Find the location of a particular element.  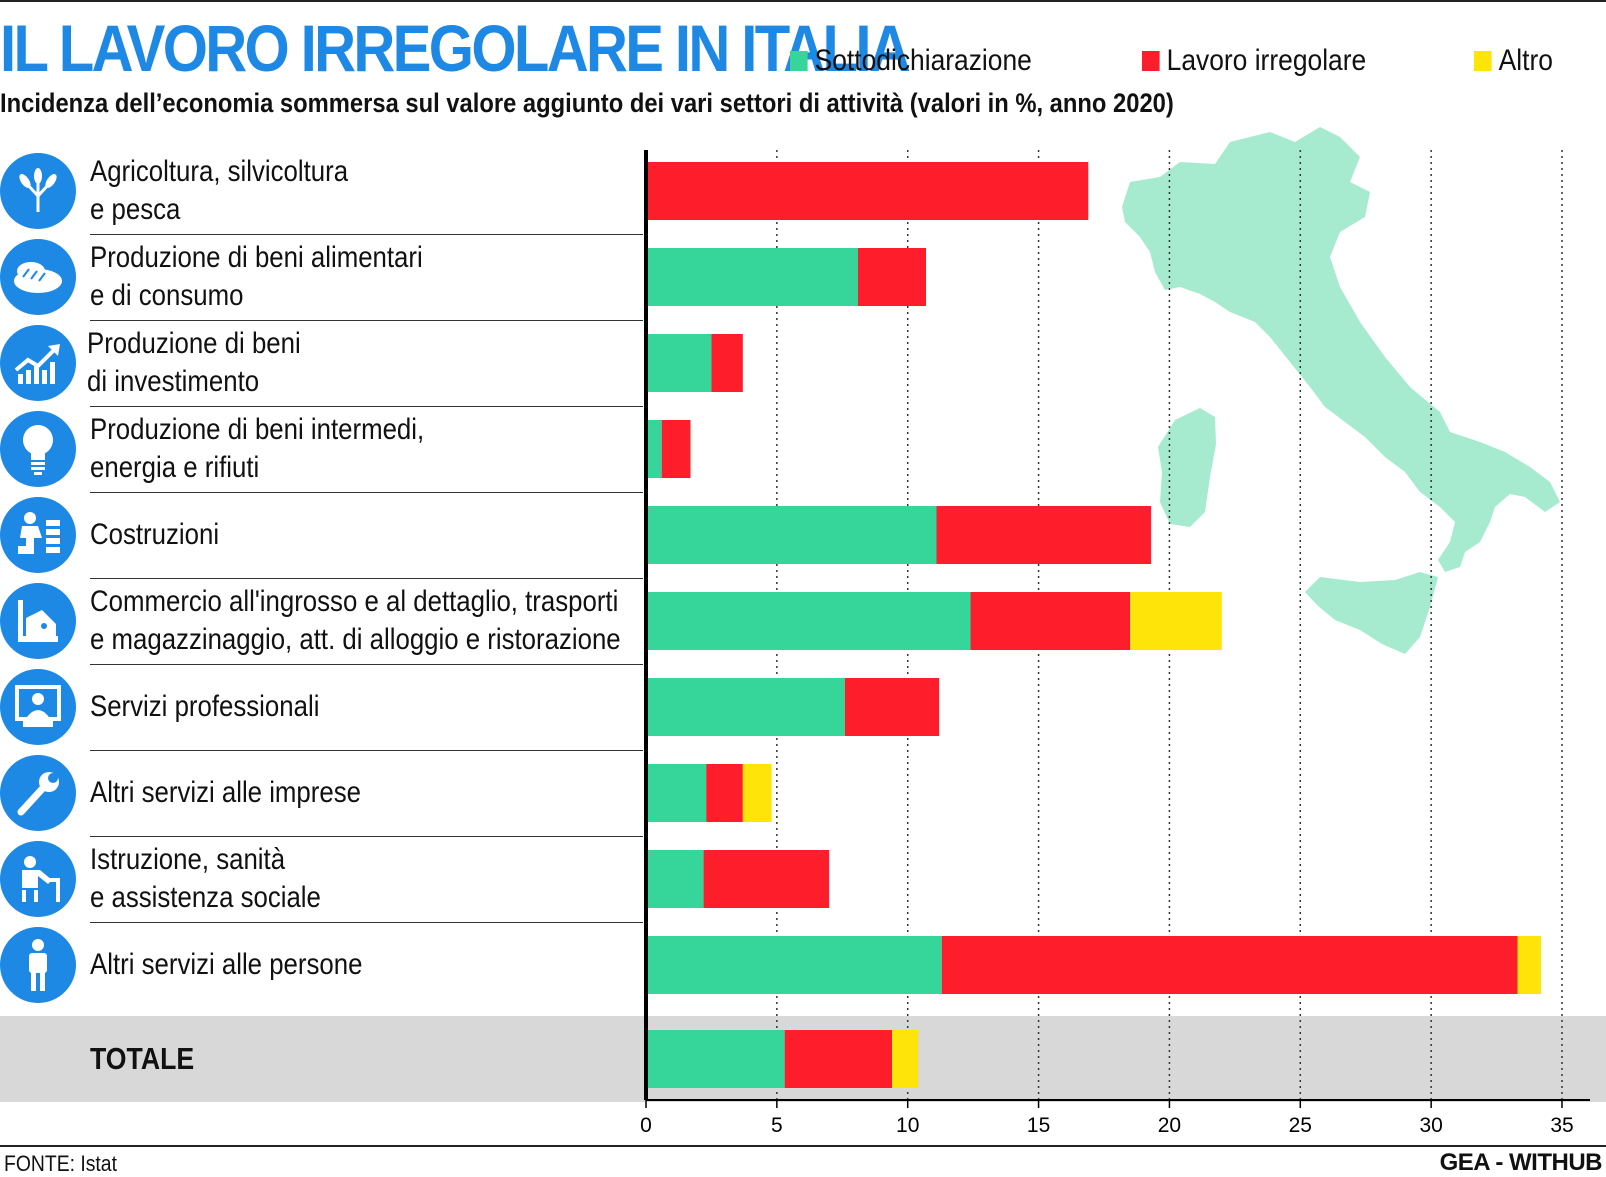

chart-title: IL LAVORO IRREGOLARE IN ITALIA is located at coordinates (455, 48).